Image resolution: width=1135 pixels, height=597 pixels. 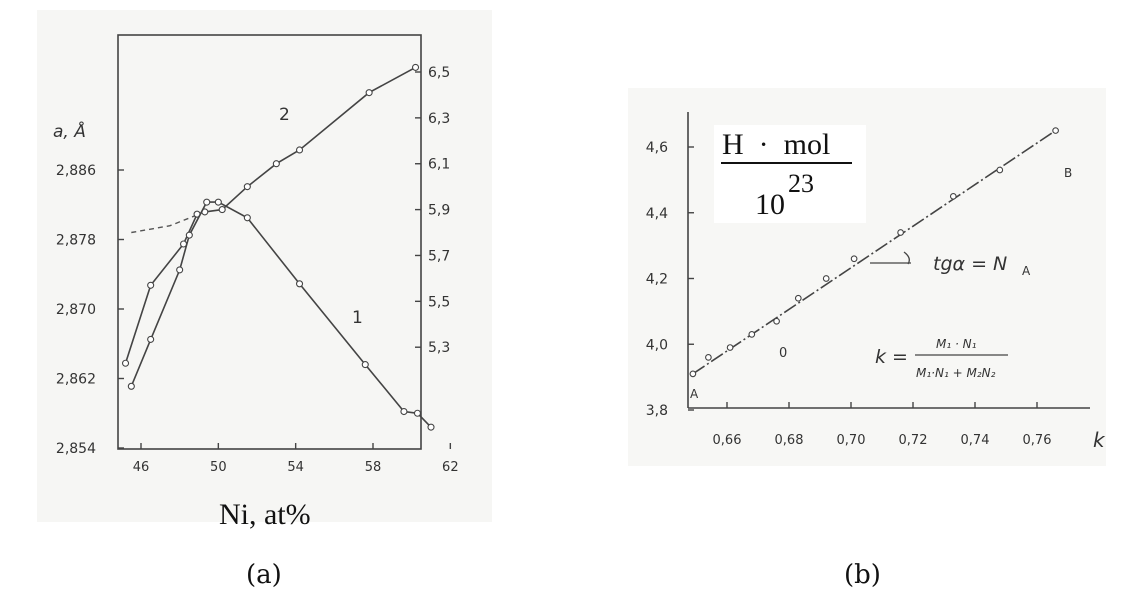 I want to click on chart-b-kdef-denominator: M₁·N₁ + M₂N₂, so click(x=956, y=373).